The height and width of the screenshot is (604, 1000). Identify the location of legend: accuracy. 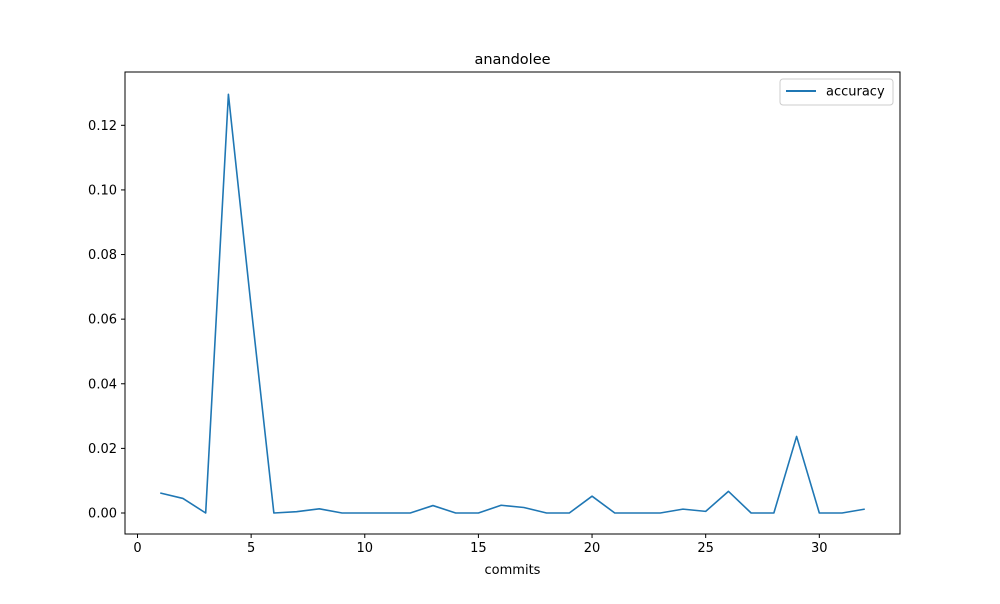
(836, 92).